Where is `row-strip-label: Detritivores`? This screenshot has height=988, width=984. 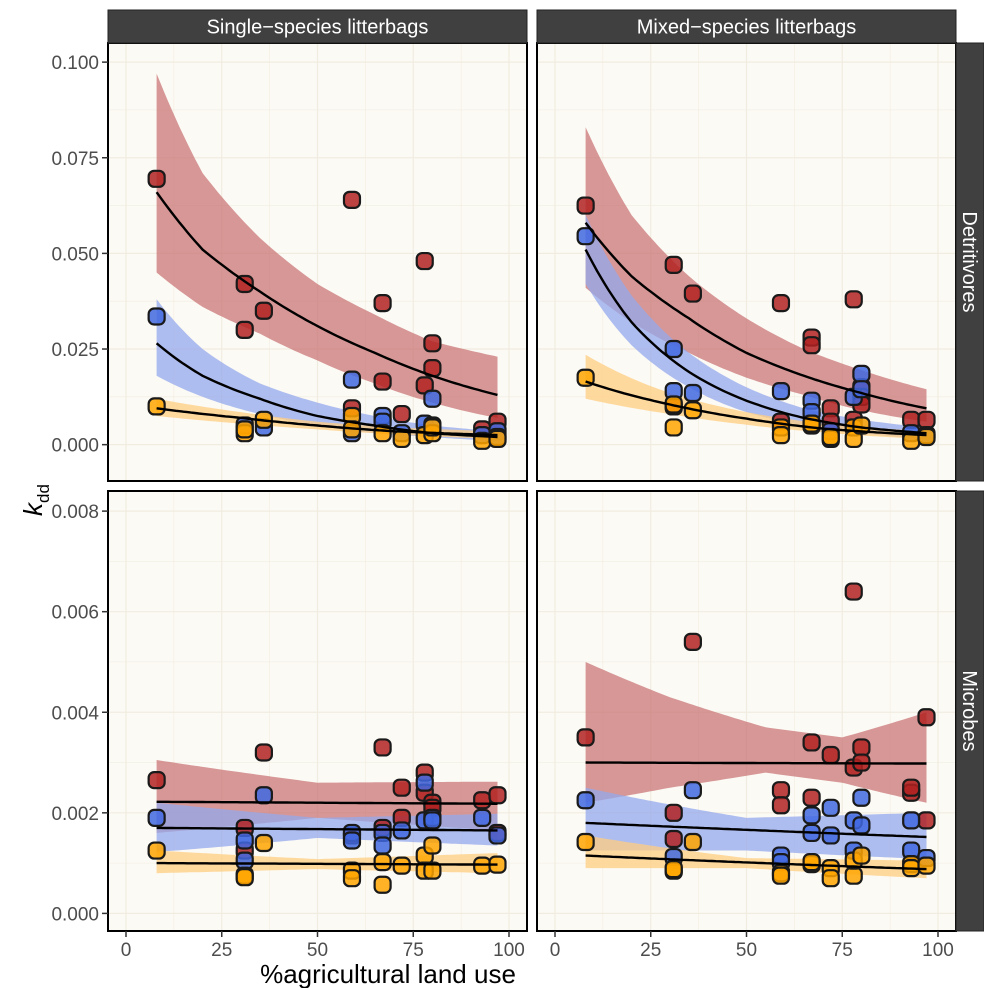 row-strip-label: Detritivores is located at coordinates (969, 261).